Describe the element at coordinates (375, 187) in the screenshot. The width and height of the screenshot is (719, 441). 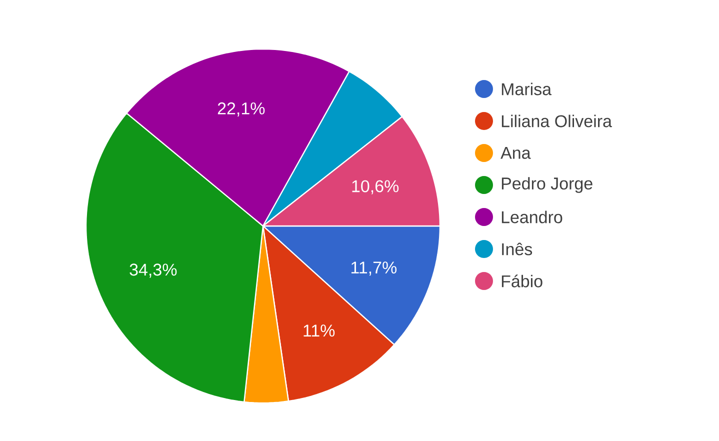
I see `data-label: 10,6%` at that location.